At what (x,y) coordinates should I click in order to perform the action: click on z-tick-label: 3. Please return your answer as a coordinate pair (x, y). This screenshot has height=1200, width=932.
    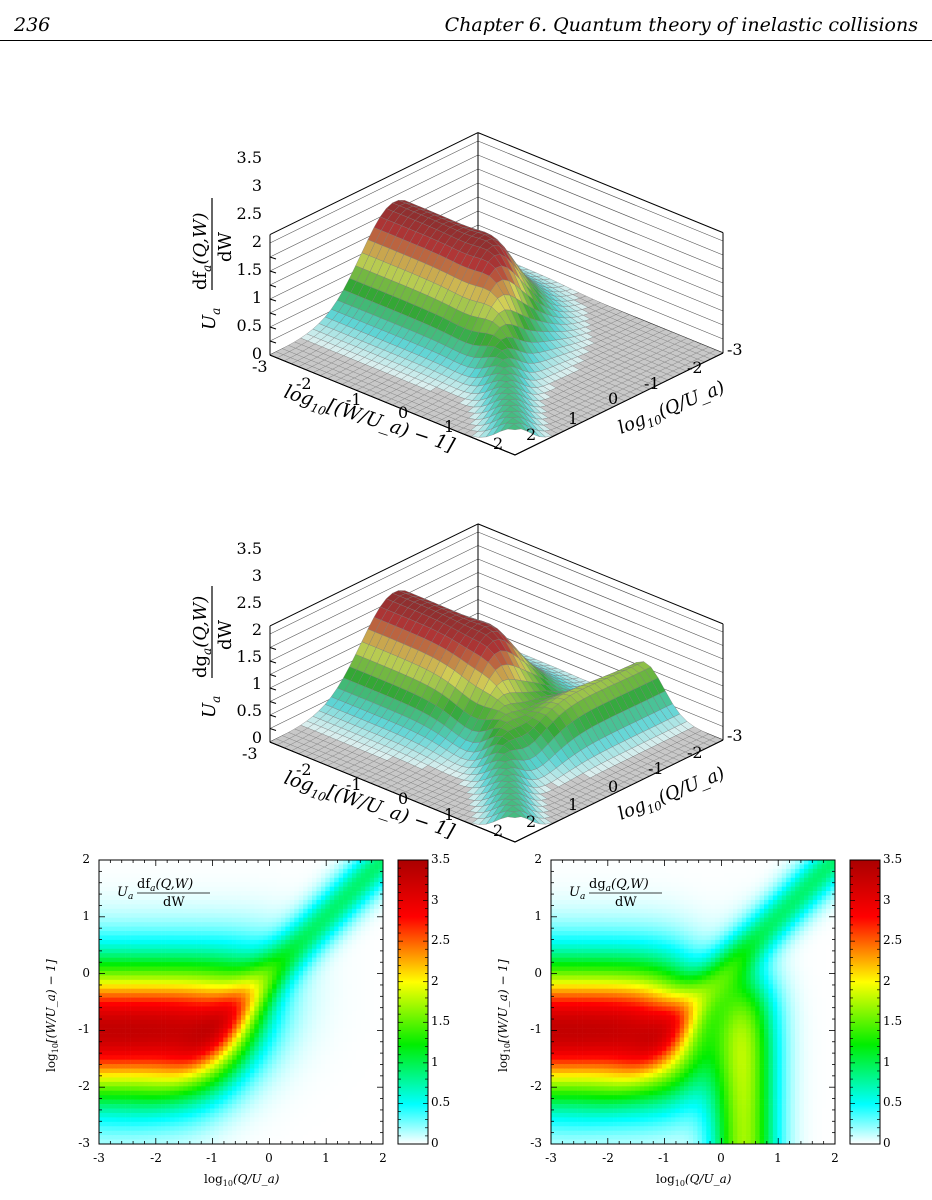
    Looking at the image, I should click on (257, 185).